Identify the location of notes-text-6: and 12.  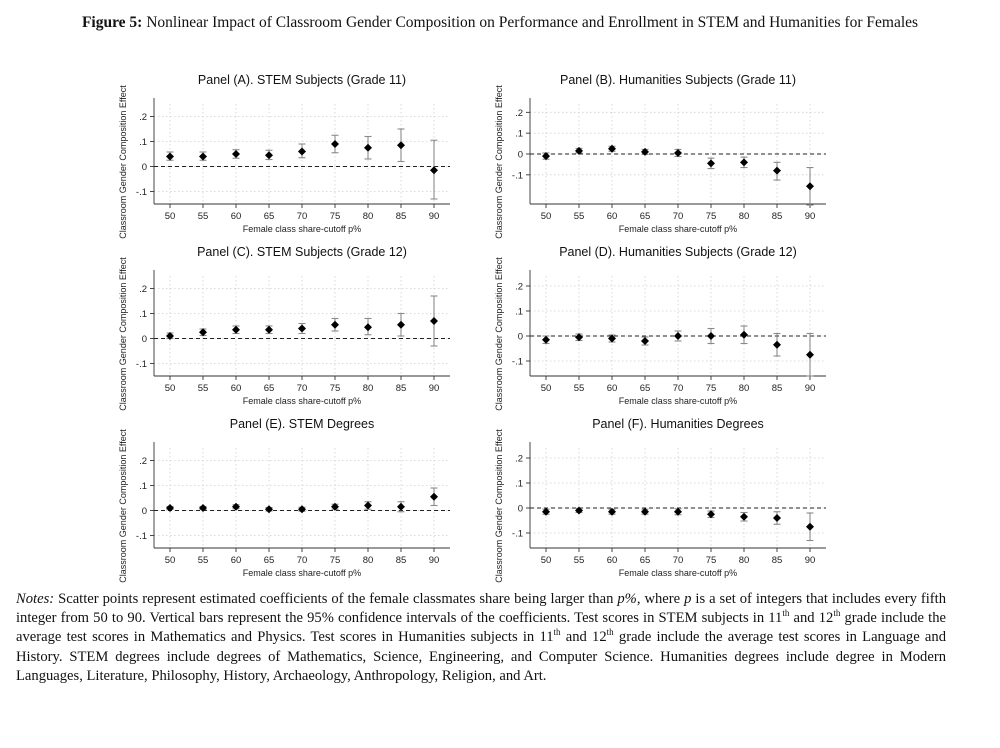
(586, 637).